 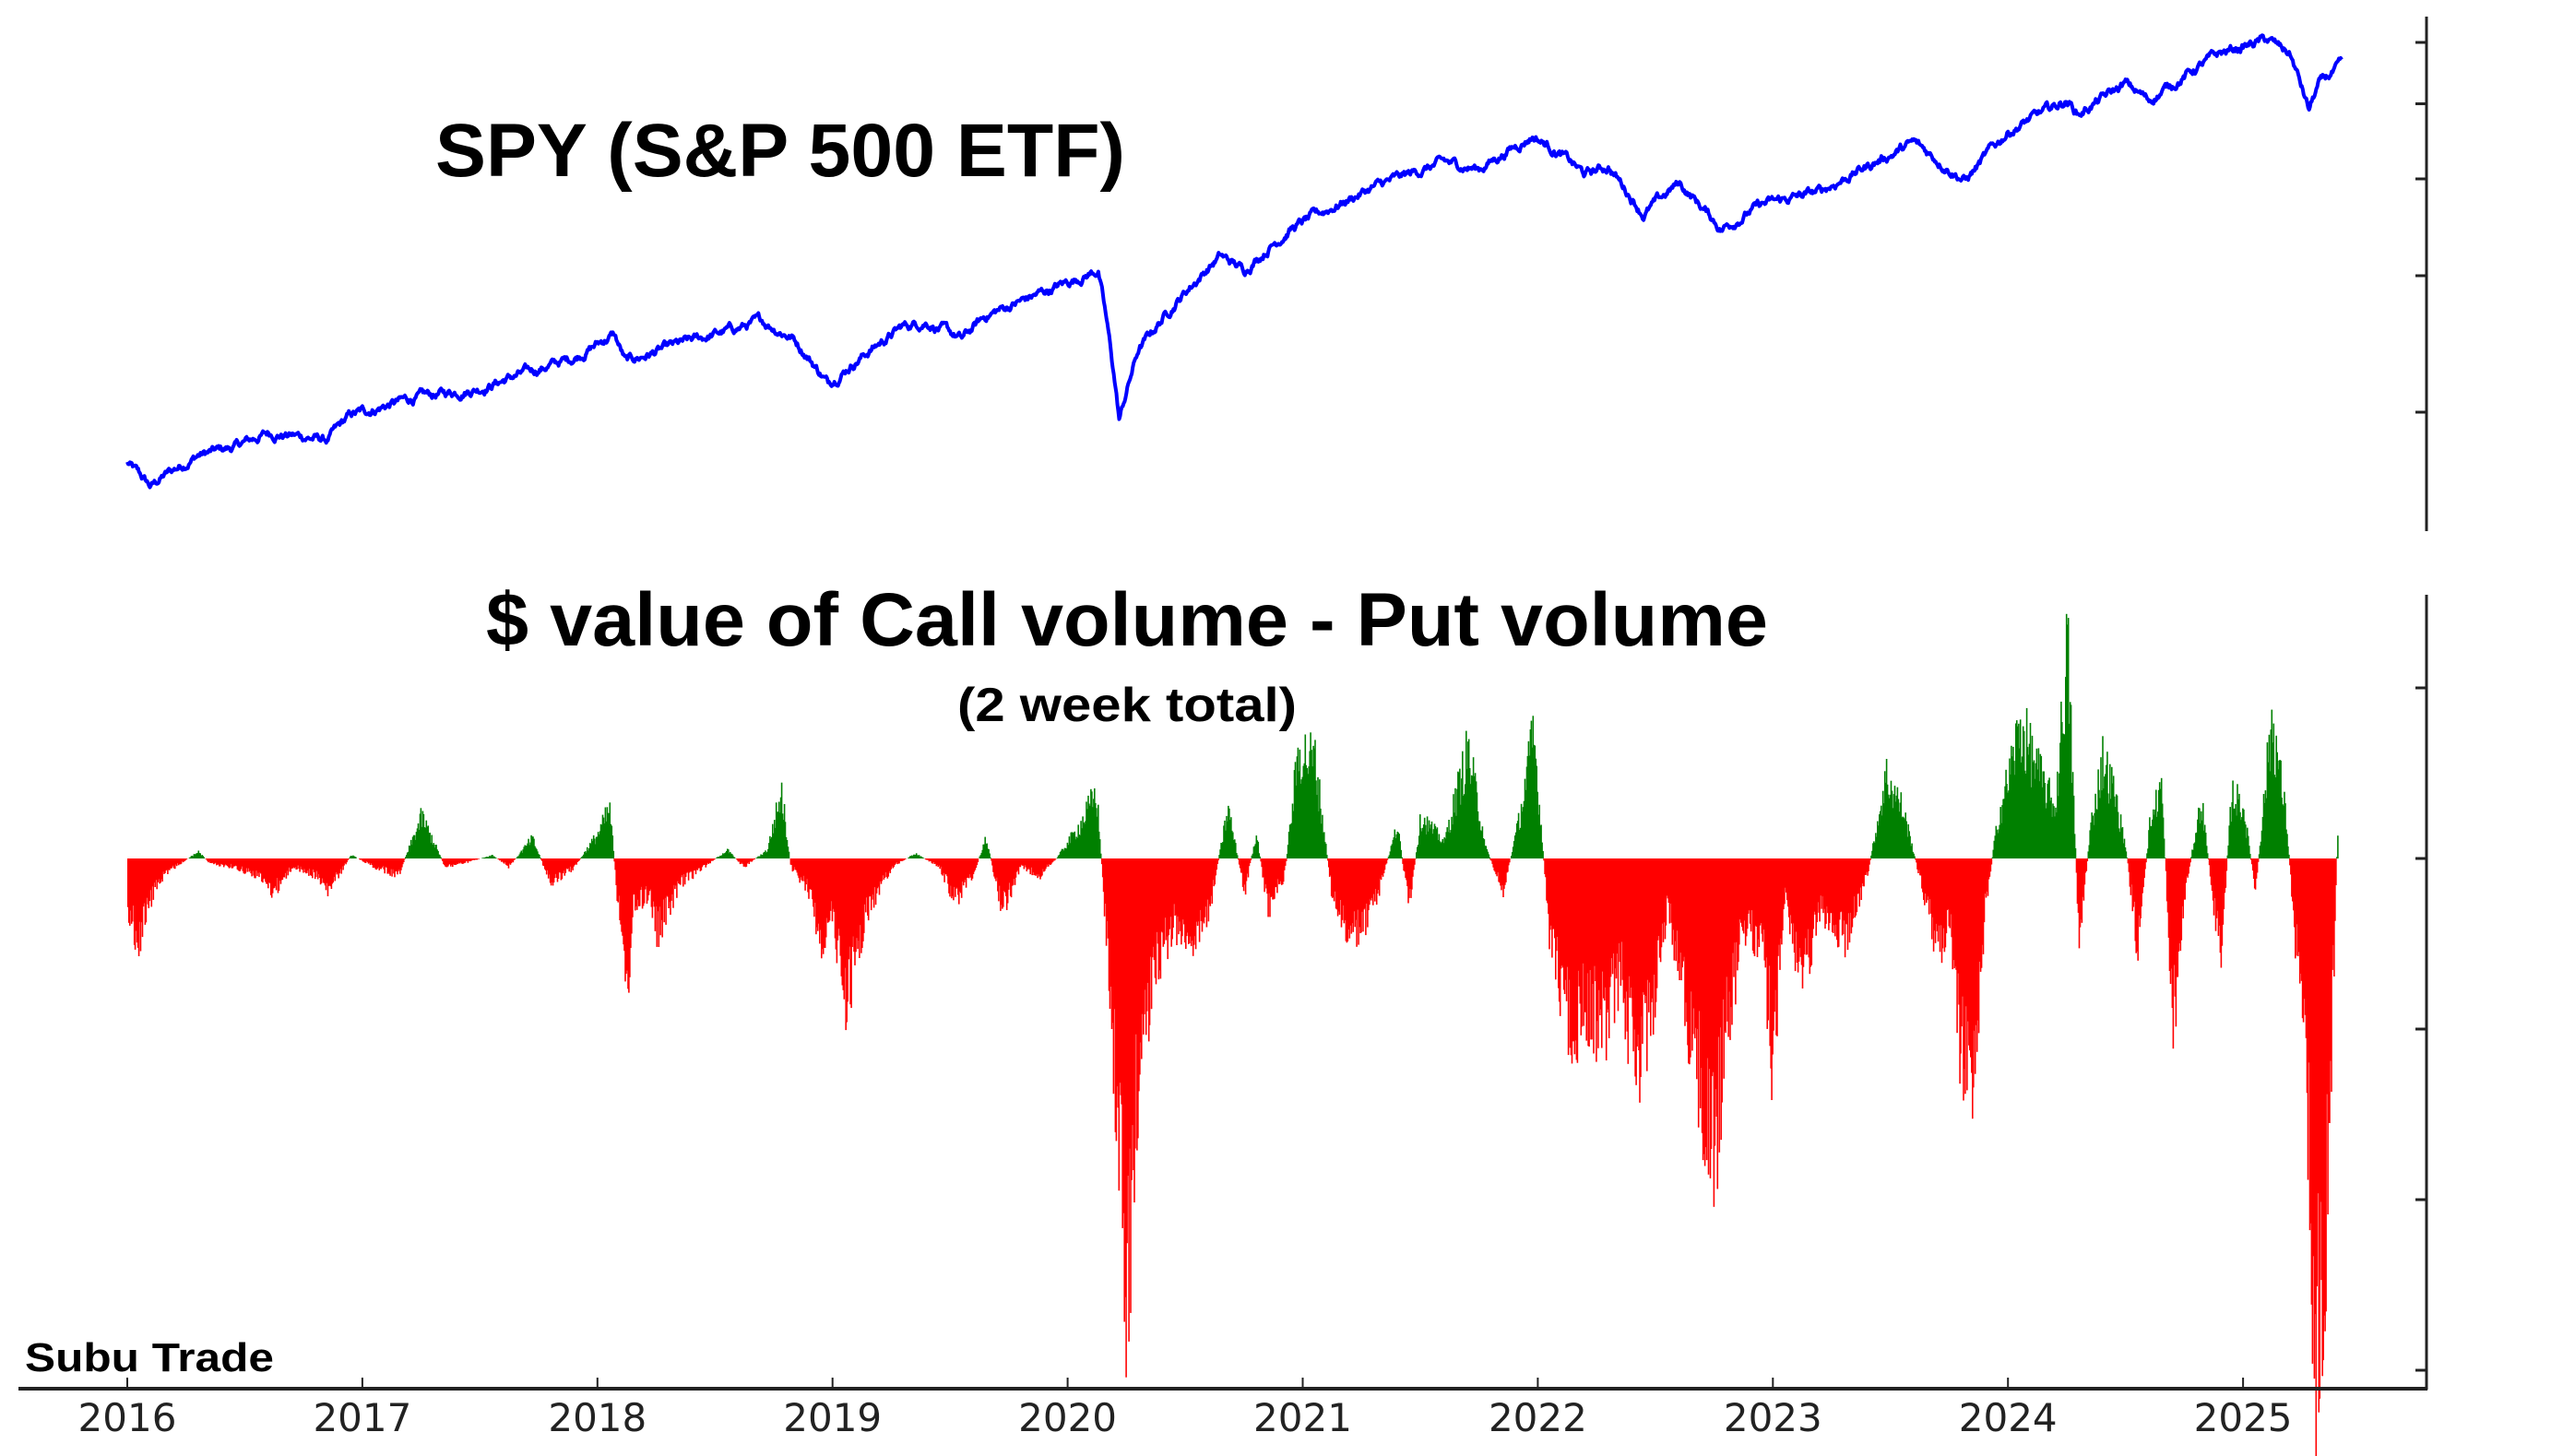 I want to click on subu-trade-watermark: Subu Trade, so click(x=149, y=1357).